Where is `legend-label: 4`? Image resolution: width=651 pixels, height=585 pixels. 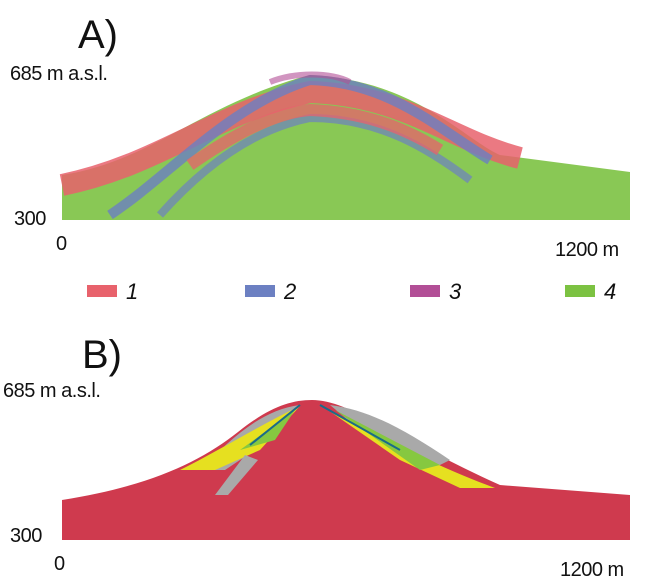 legend-label: 4 is located at coordinates (610, 291).